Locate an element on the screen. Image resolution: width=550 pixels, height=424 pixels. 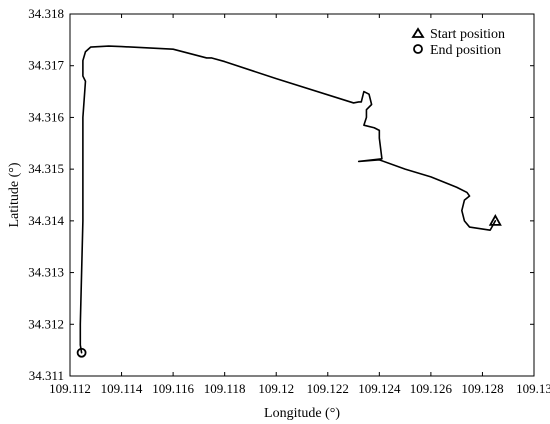
x-tick-label: 109.112 is located at coordinates (70, 388).